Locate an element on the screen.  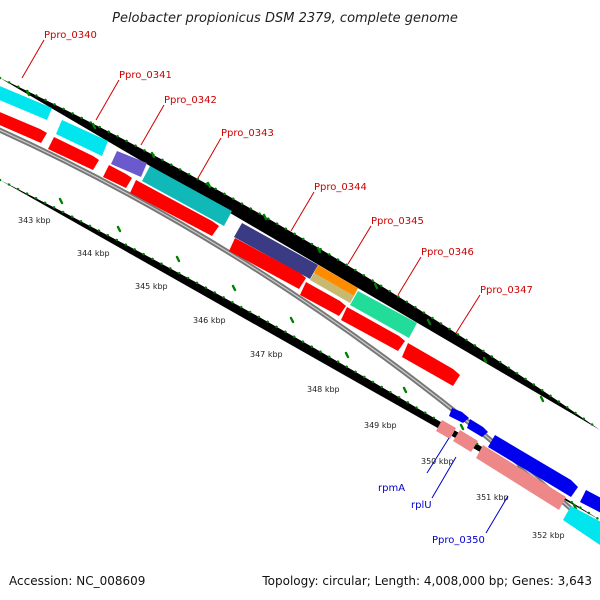
gene-label-ppro-0345: Ppro_0345 is located at coordinates (397, 221).